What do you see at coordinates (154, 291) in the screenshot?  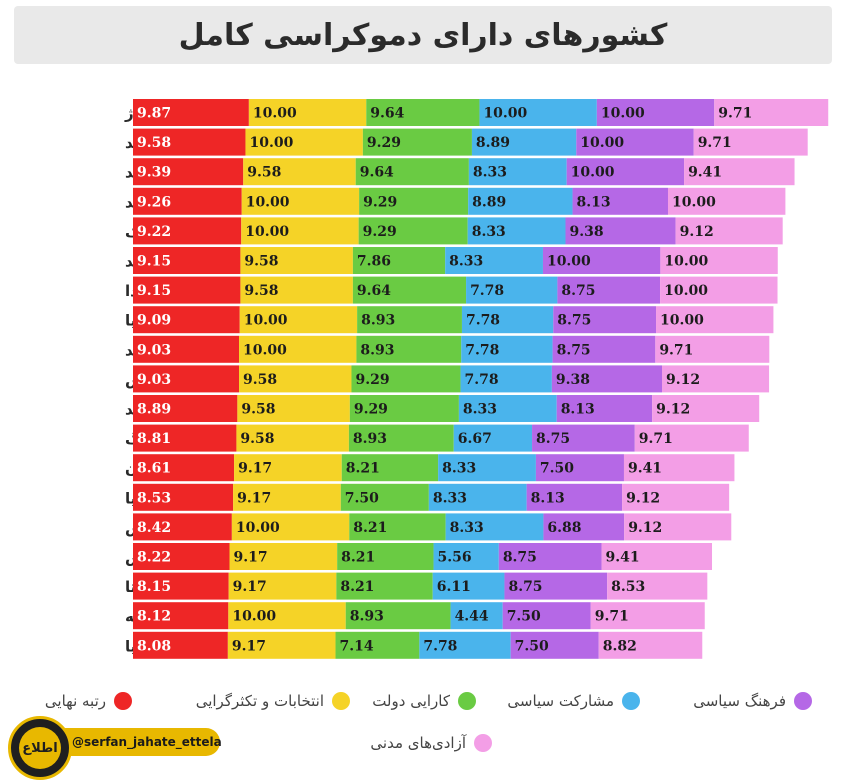 I see `data-label-overall: 9.15` at bounding box center [154, 291].